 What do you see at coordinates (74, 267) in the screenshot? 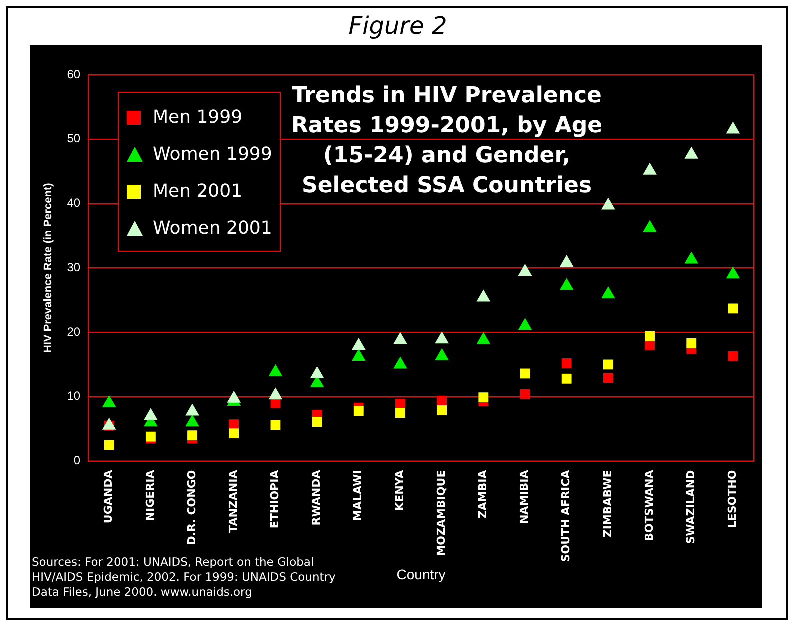
I see `y-tick-label: 30` at bounding box center [74, 267].